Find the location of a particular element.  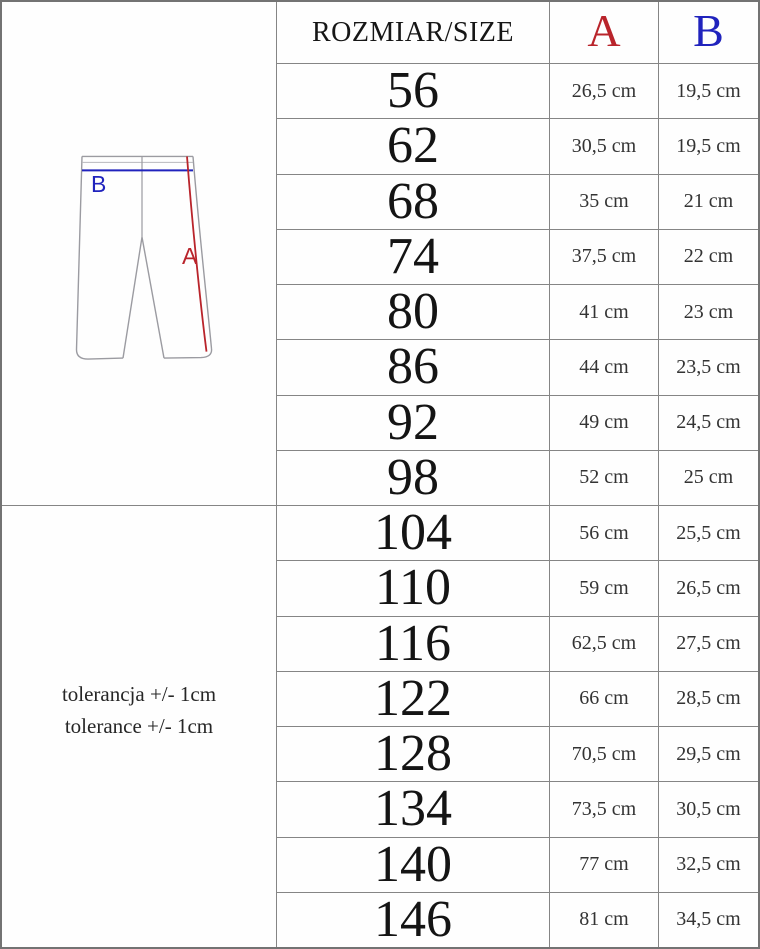

diagram-label-a: A is located at coordinates (190, 256).